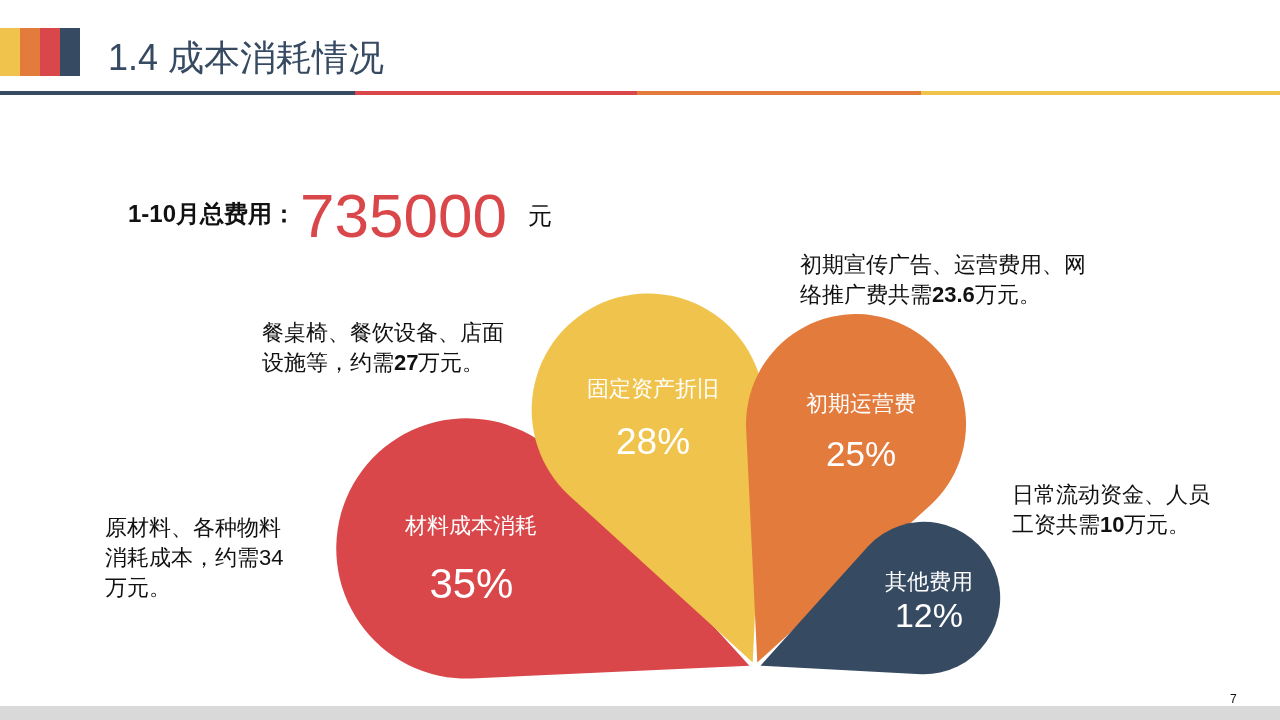 This screenshot has height=720, width=1280. What do you see at coordinates (471, 525) in the screenshot?
I see `category-label: 材料成本消耗` at bounding box center [471, 525].